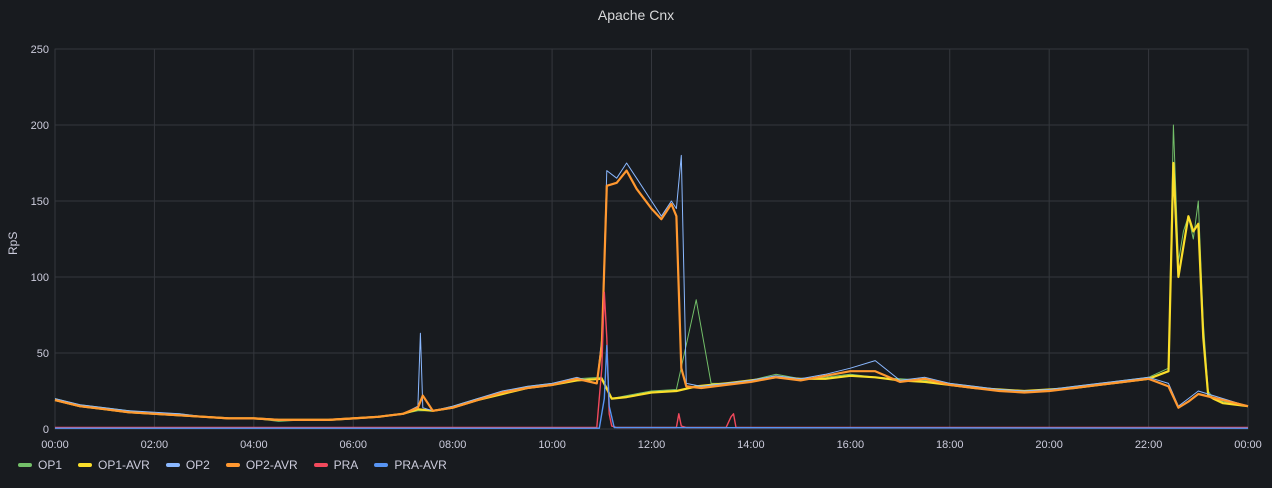  What do you see at coordinates (420, 465) in the screenshot?
I see `legend-label: PRA-AVR` at bounding box center [420, 465].